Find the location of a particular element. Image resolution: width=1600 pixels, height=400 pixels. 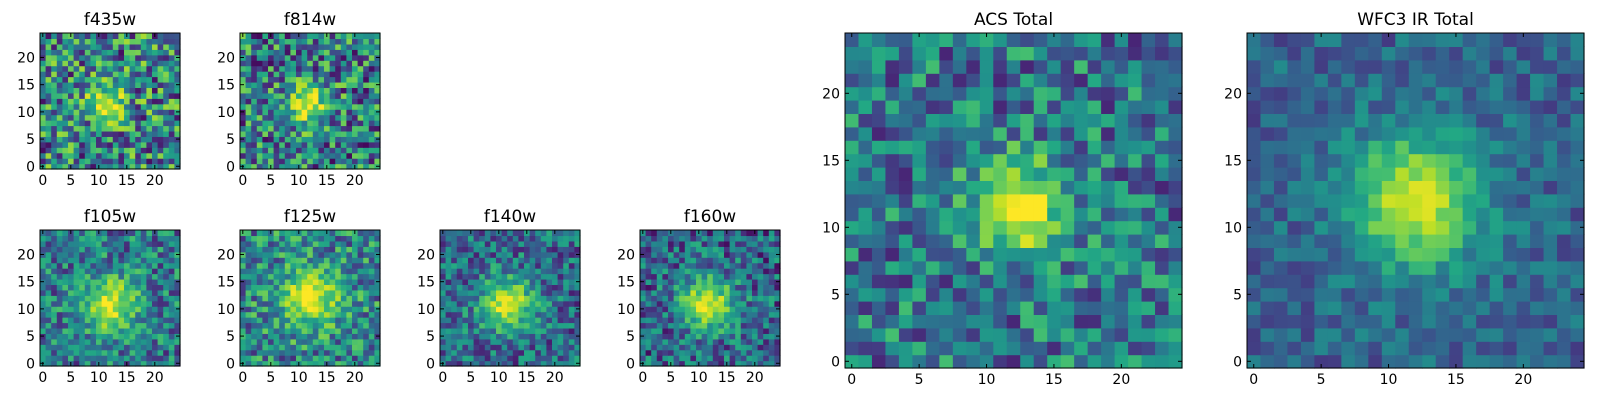

panel-title: f125w is located at coordinates (310, 217).